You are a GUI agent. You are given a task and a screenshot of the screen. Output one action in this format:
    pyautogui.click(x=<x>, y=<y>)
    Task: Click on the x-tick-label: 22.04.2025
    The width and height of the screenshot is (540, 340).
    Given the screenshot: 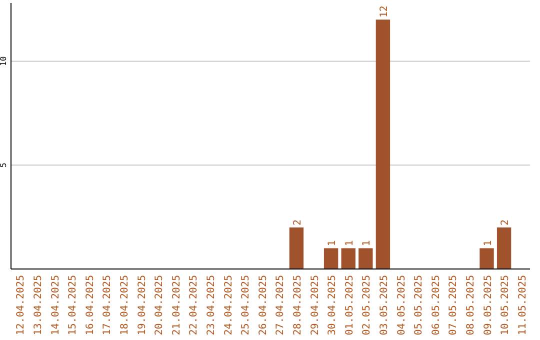 What is the action you would take?
    pyautogui.click(x=194, y=305)
    